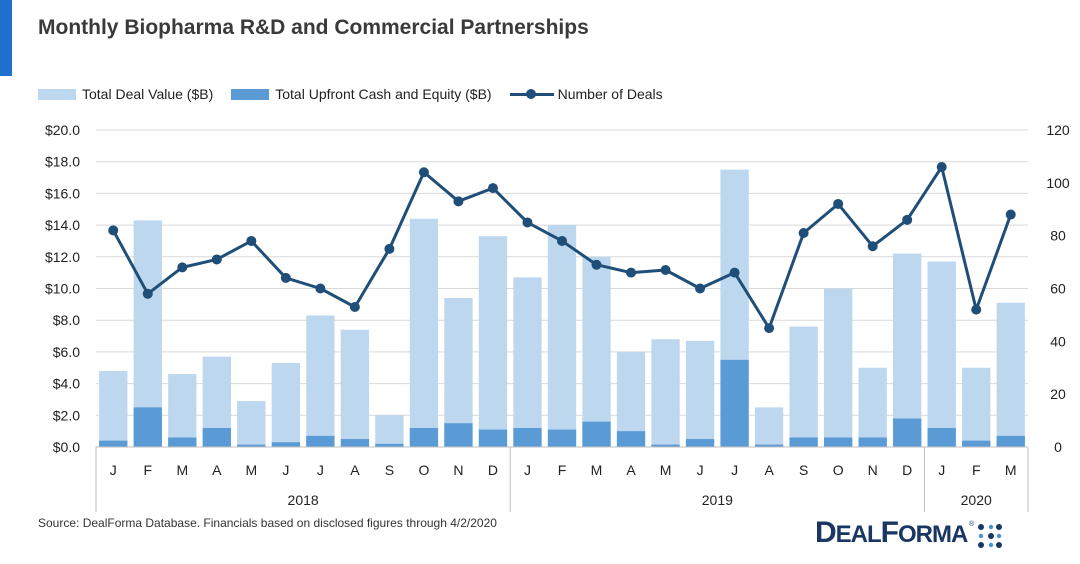  Describe the element at coordinates (1058, 341) in the screenshot. I see `y-right-tick-label: 40` at that location.